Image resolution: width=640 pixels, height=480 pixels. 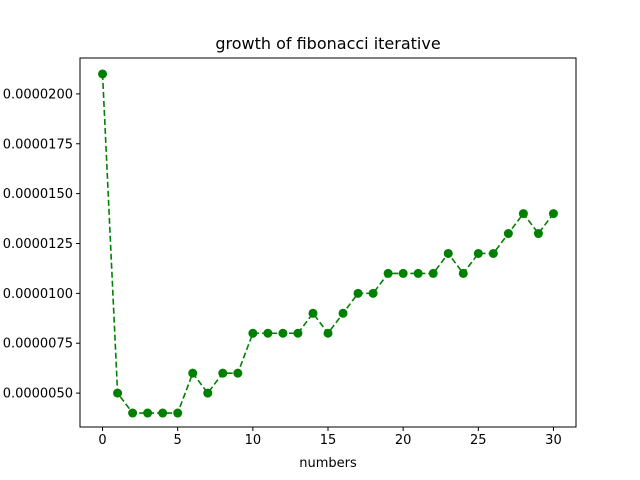 I want to click on x-axis: 0 5 10 15 20 25 30, so click(x=330, y=437).